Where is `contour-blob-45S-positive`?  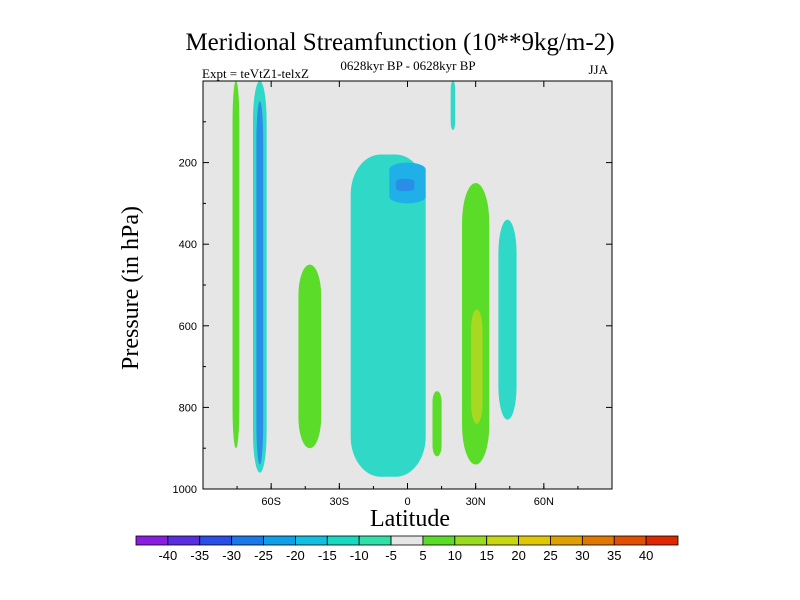
contour-blob-45S-positive is located at coordinates (310, 356).